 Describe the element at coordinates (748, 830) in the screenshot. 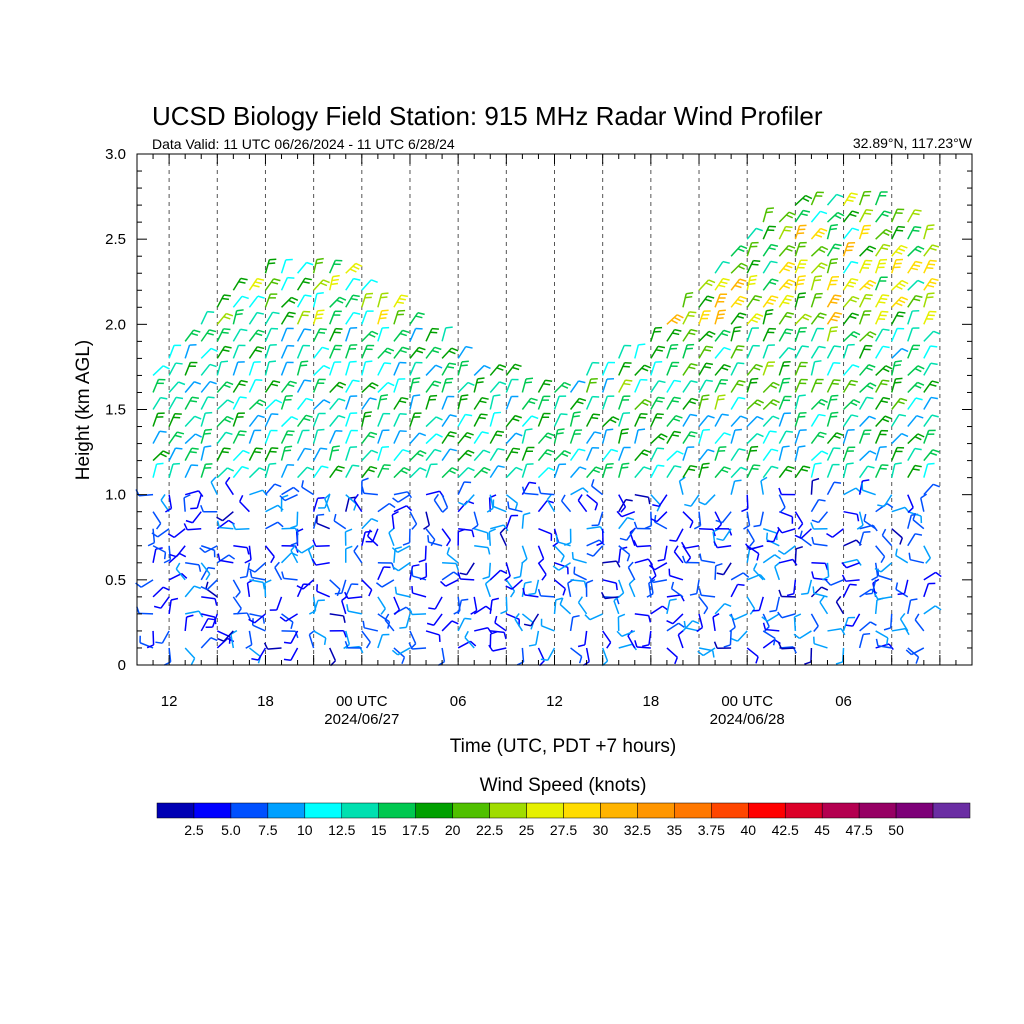

I see `colorbar-label: 40` at that location.